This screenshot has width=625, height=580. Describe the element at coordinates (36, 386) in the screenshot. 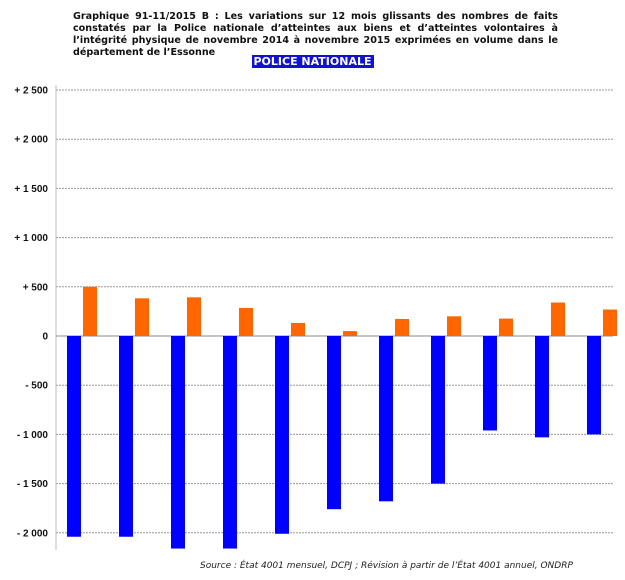

I see `y-tick-label: - 500` at that location.